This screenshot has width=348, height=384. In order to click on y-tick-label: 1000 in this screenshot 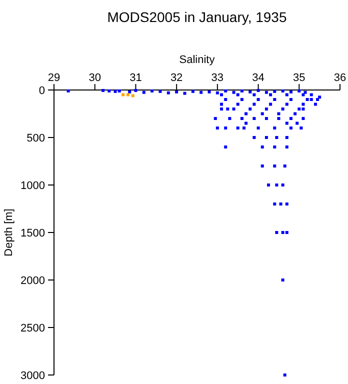, I will do `click(32, 186)`.